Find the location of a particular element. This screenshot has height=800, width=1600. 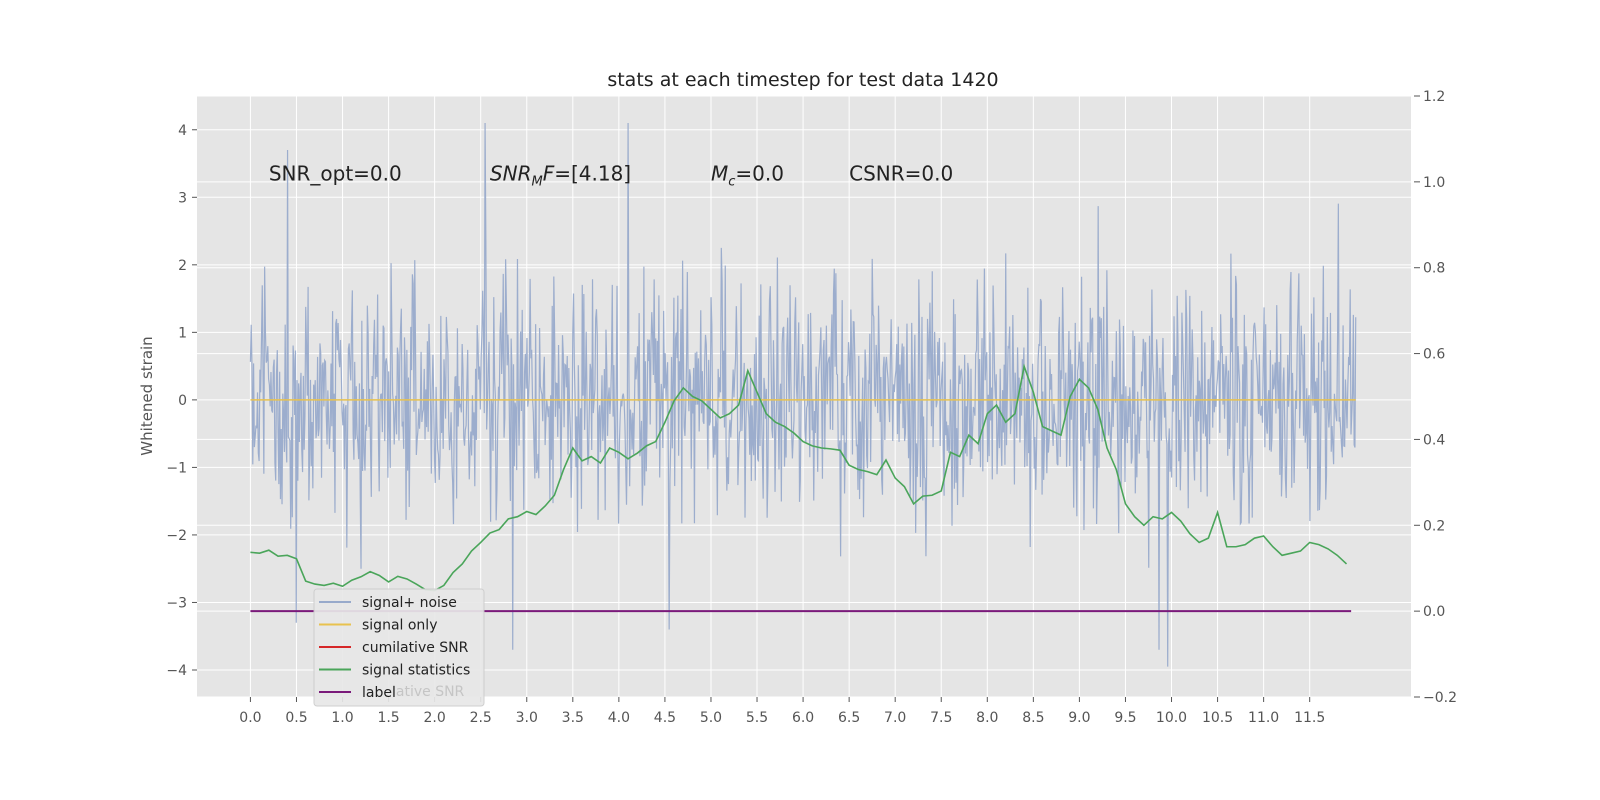

x-tick-label: 8.5 is located at coordinates (1033, 718).